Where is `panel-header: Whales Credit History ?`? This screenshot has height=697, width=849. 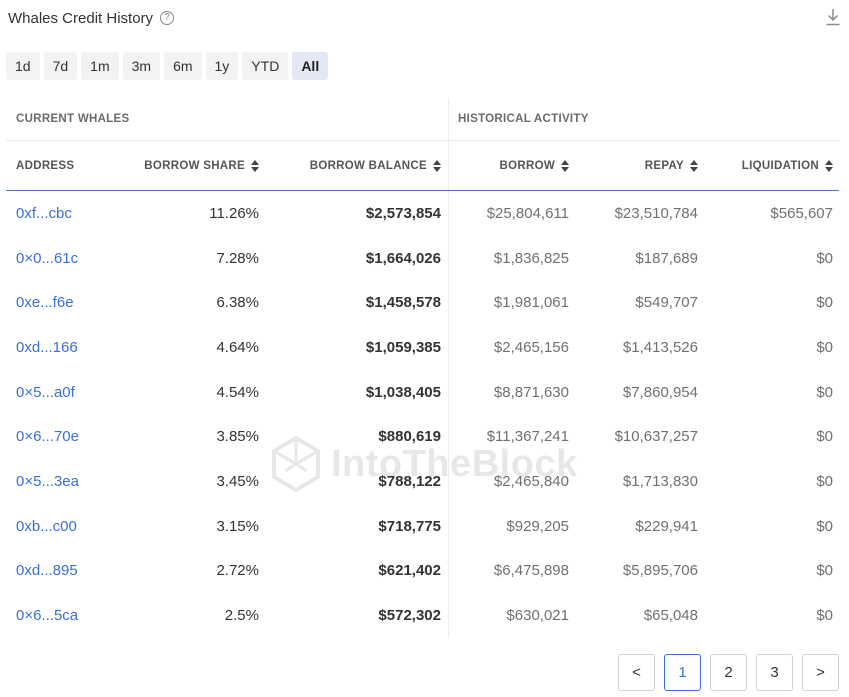
panel-header: Whales Credit History ? is located at coordinates (91, 18).